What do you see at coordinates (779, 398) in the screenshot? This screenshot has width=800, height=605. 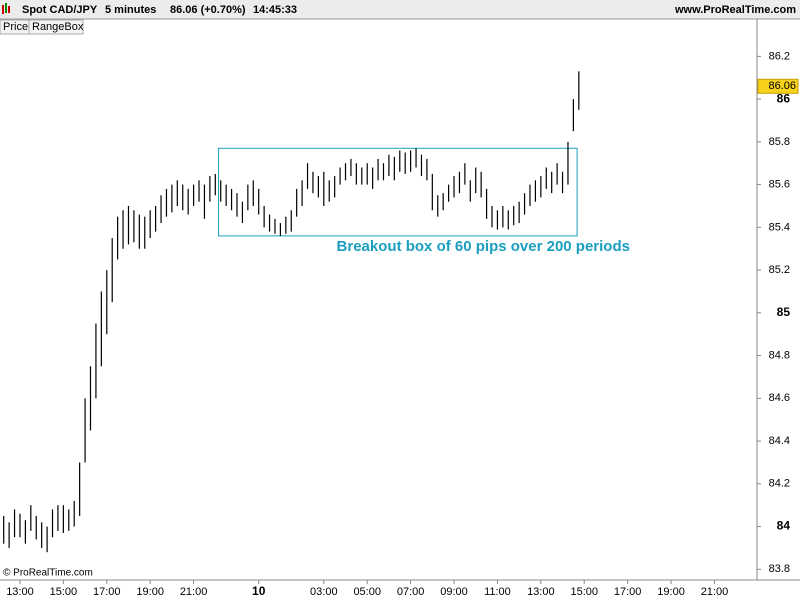 I see `y-tick-label: 84.6` at bounding box center [779, 398].